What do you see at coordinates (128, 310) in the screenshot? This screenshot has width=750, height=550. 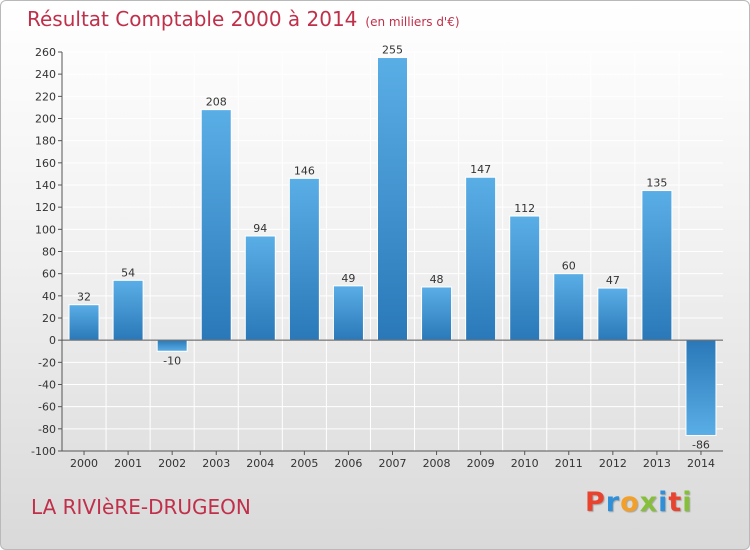 I see `bar-2001` at bounding box center [128, 310].